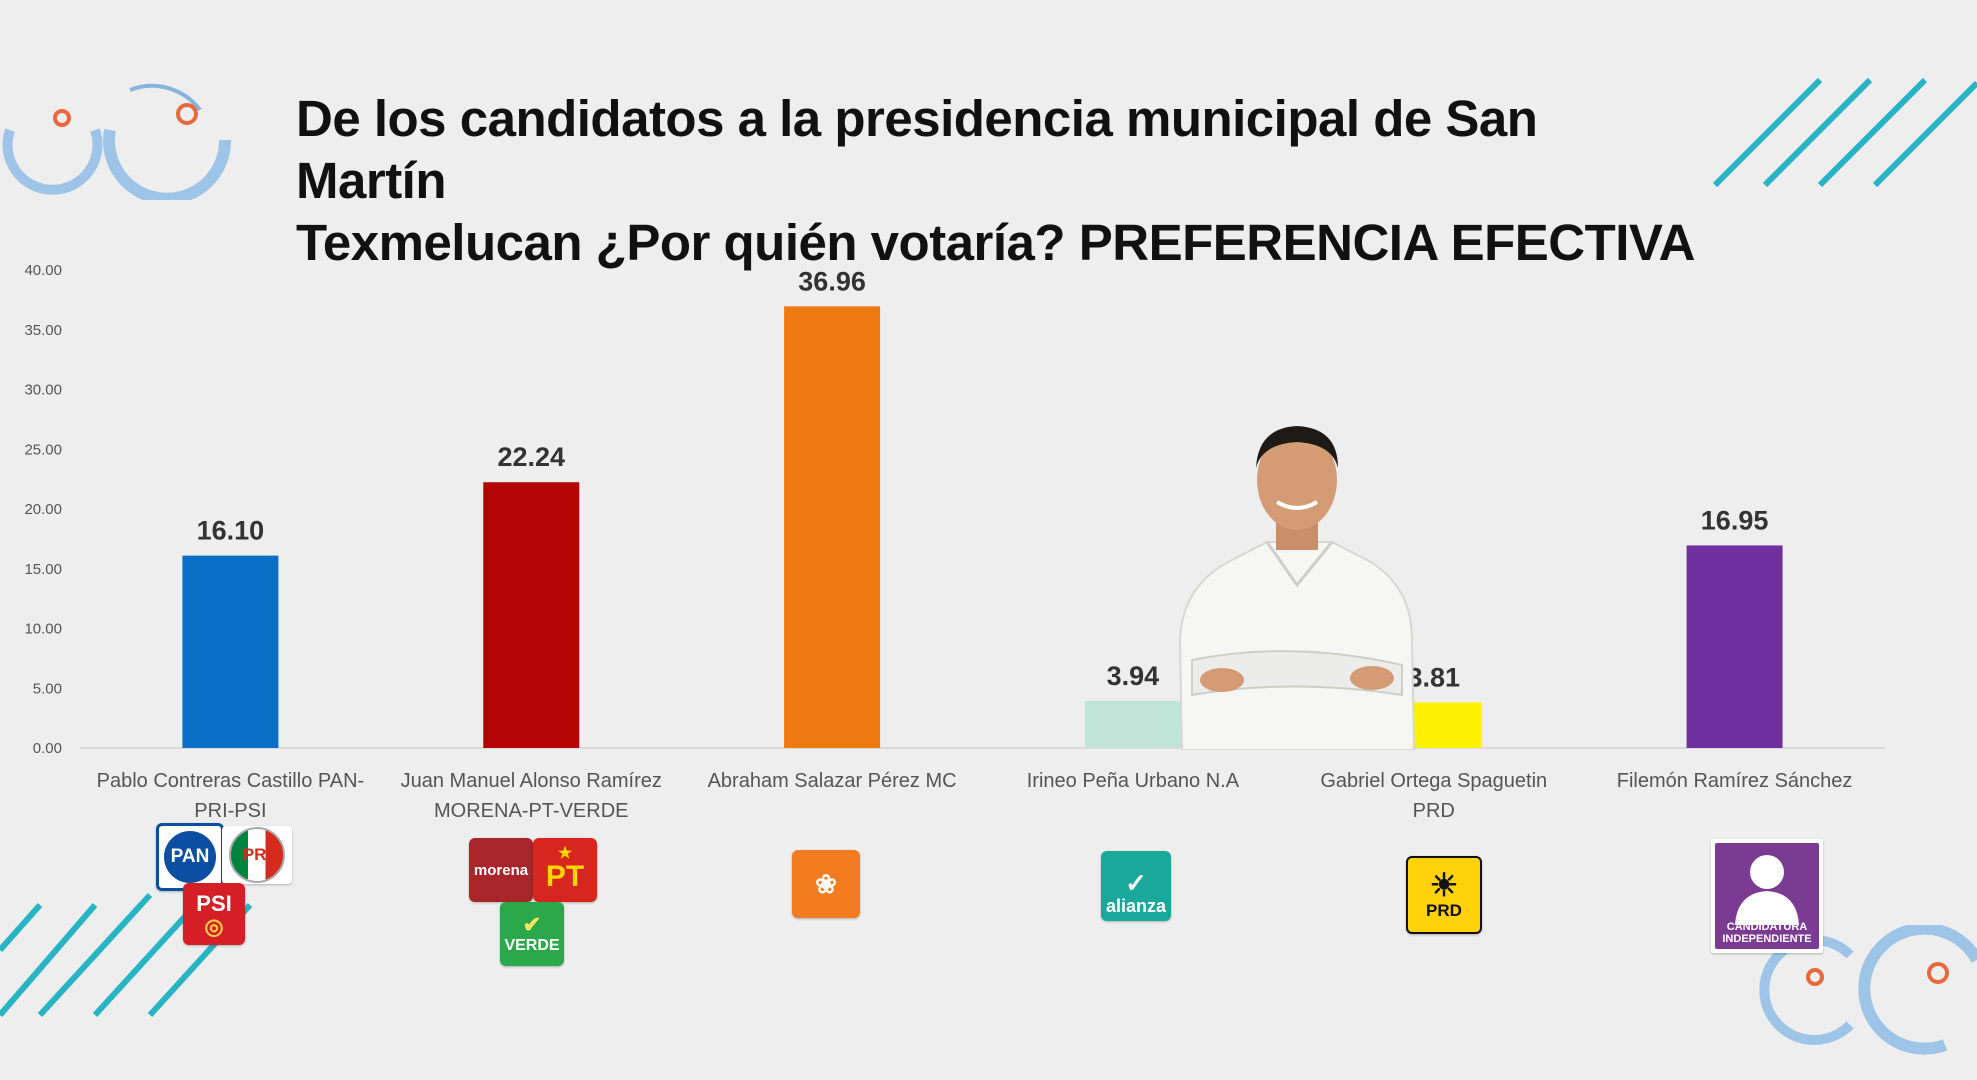 Image resolution: width=1977 pixels, height=1080 pixels. I want to click on eagle-icon: ❀, so click(826, 883).